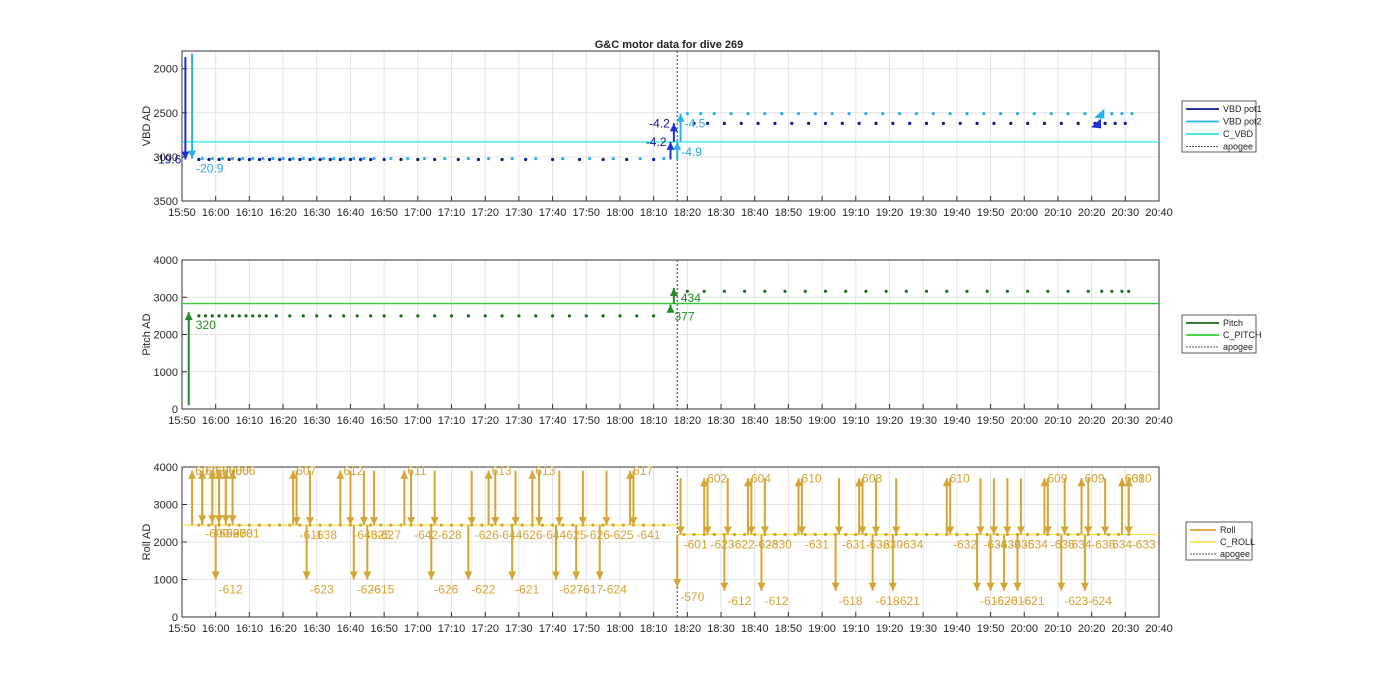 Image resolution: width=1400 pixels, height=693 pixels. Describe the element at coordinates (817, 545) in the screenshot. I see `roll-down-label: -631` at that location.